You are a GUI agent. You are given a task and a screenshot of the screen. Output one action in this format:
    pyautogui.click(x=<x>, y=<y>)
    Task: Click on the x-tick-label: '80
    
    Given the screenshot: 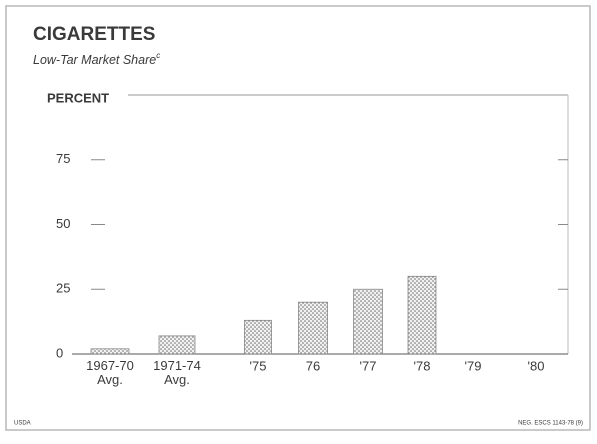 What is the action you would take?
    pyautogui.click(x=536, y=365)
    